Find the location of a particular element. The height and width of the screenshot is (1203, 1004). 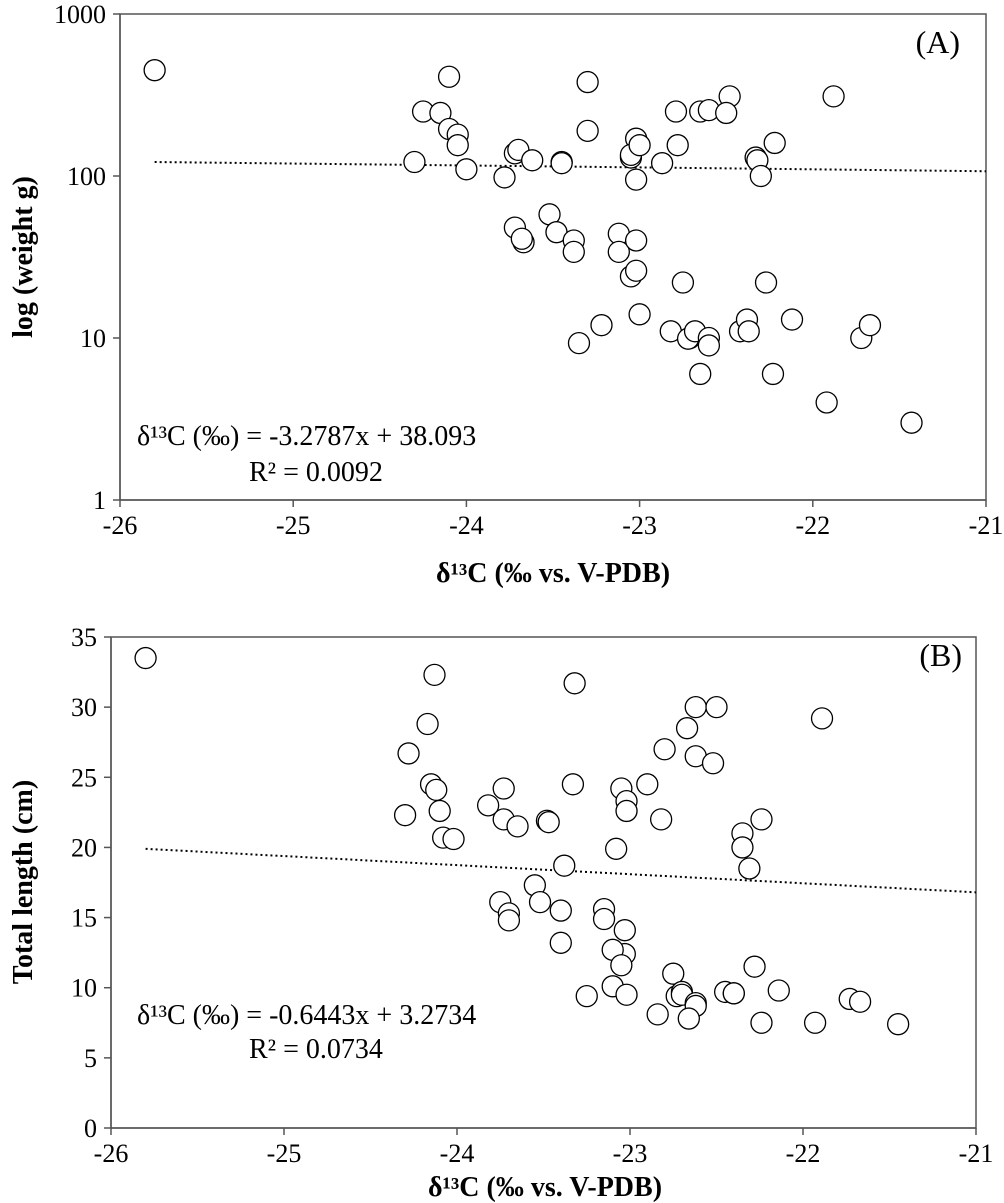

panel-a-x-axis-title: δ¹³C (‰ vs. V-PDB) is located at coordinates (553, 573).